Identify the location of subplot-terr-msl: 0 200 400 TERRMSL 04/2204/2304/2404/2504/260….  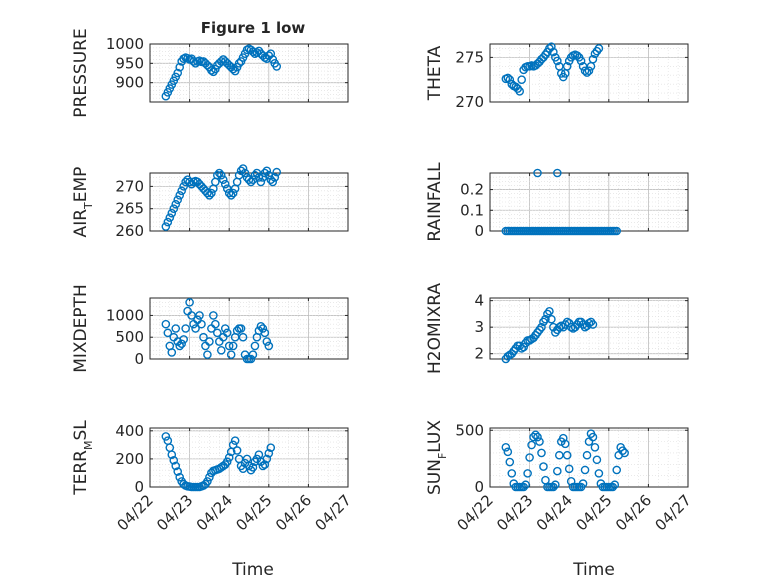
(213, 477).